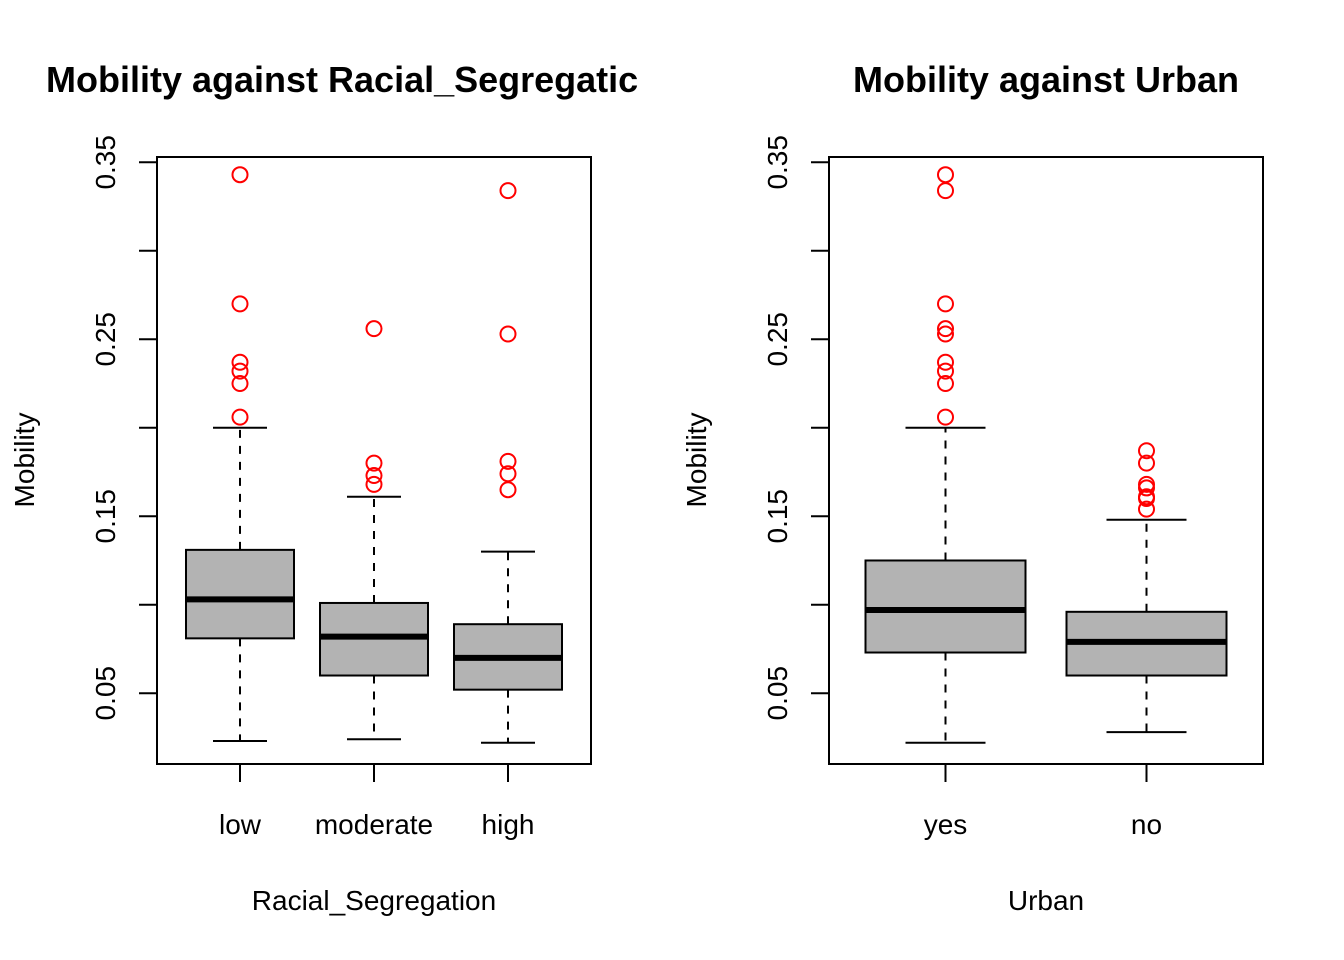 The height and width of the screenshot is (960, 1344). Describe the element at coordinates (1146, 824) in the screenshot. I see `x-tick-label: no` at that location.